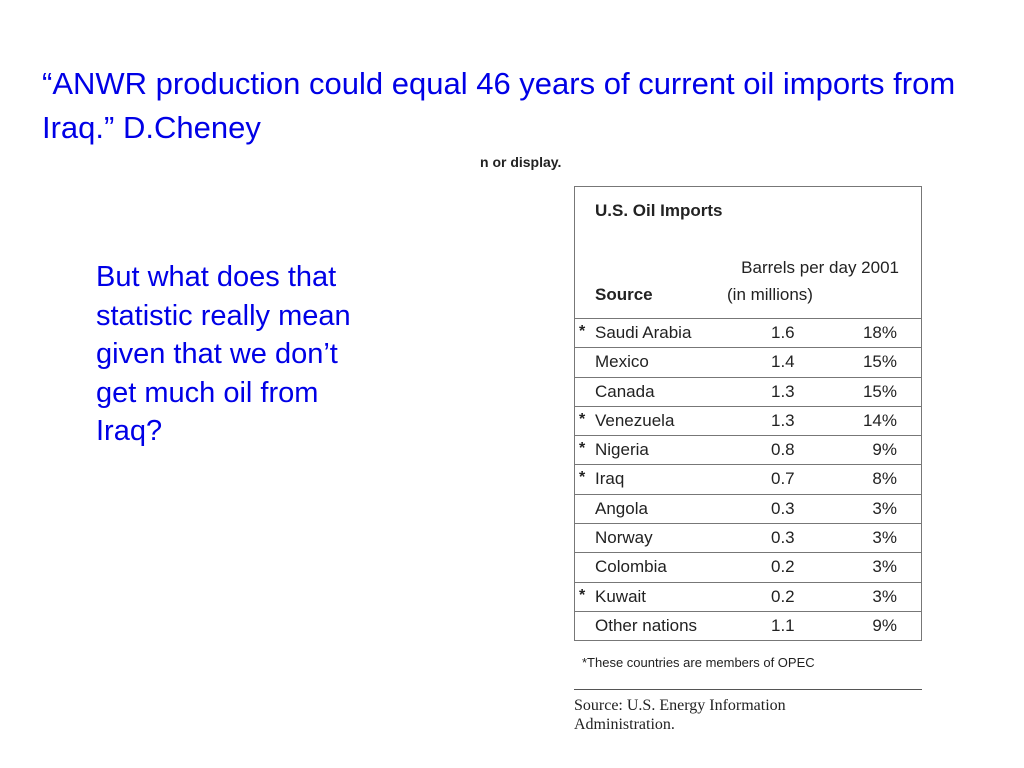 This screenshot has height=768, width=1024. I want to click on millions-column-header: (in millions), so click(770, 294).